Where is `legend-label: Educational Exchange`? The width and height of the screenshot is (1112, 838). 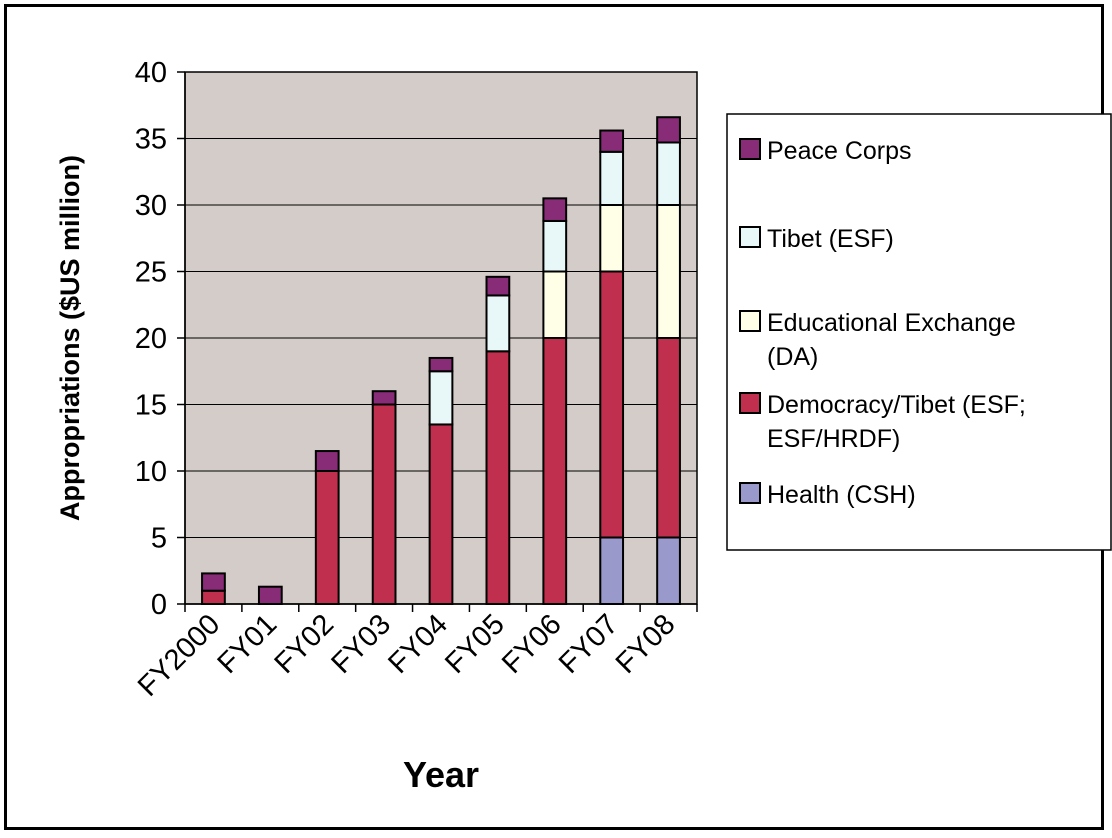 legend-label: Educational Exchange is located at coordinates (891, 323).